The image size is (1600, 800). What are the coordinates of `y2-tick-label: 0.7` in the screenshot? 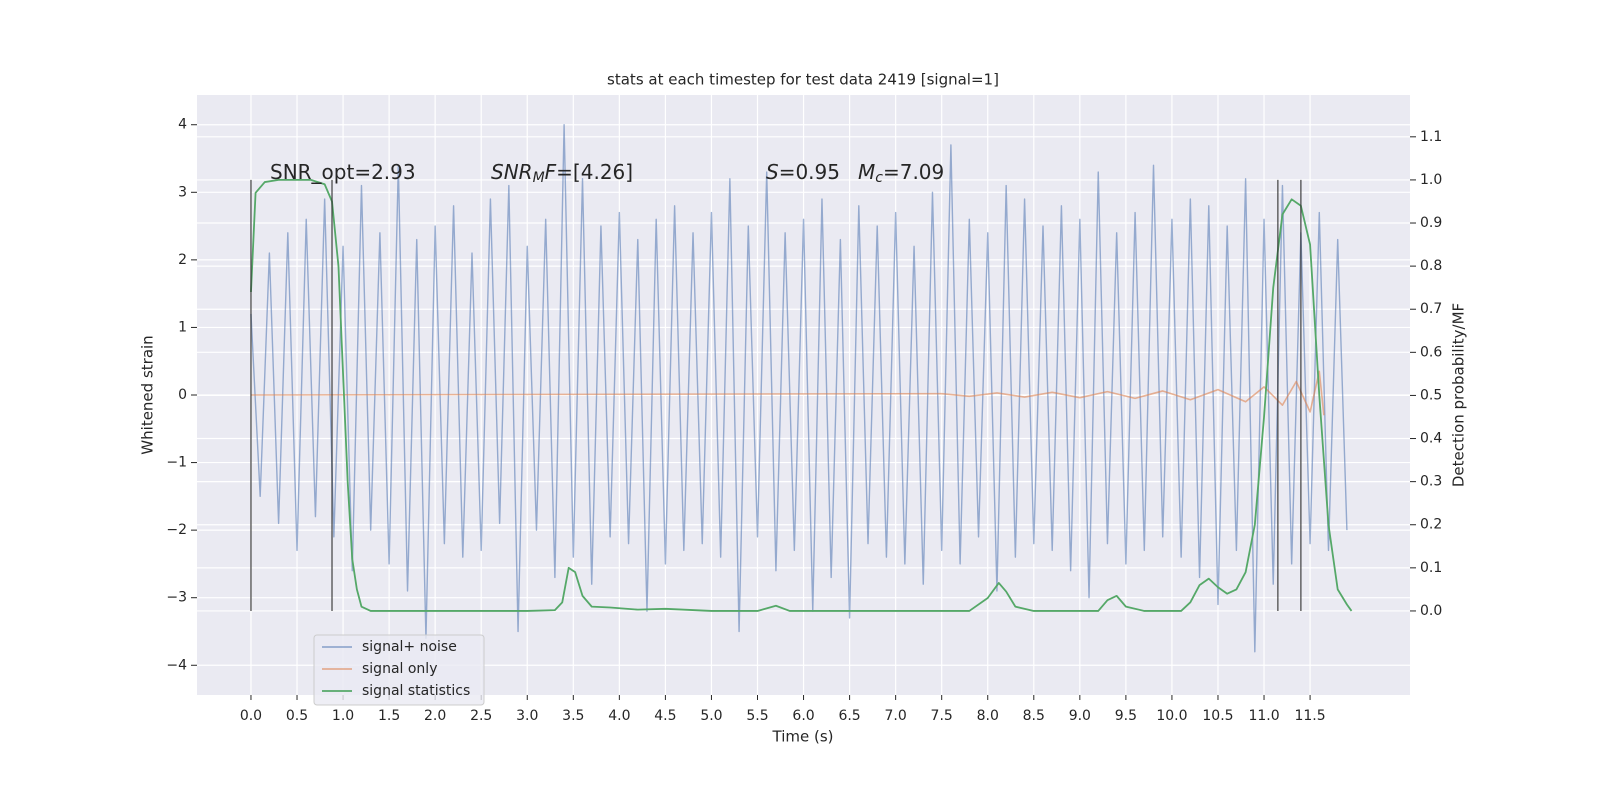 It's located at (1431, 309).